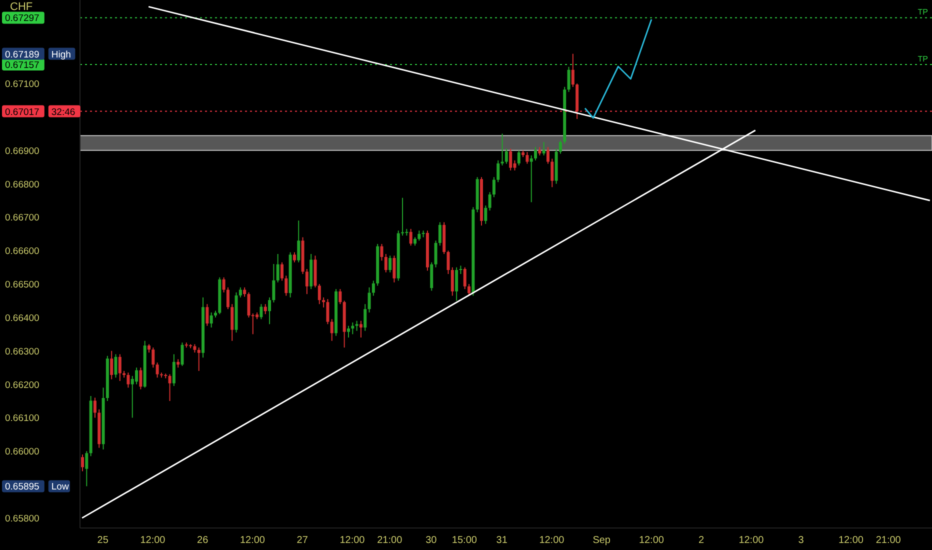 The width and height of the screenshot is (932, 550). Describe the element at coordinates (801, 540) in the screenshot. I see `x-tick-label: 3` at that location.